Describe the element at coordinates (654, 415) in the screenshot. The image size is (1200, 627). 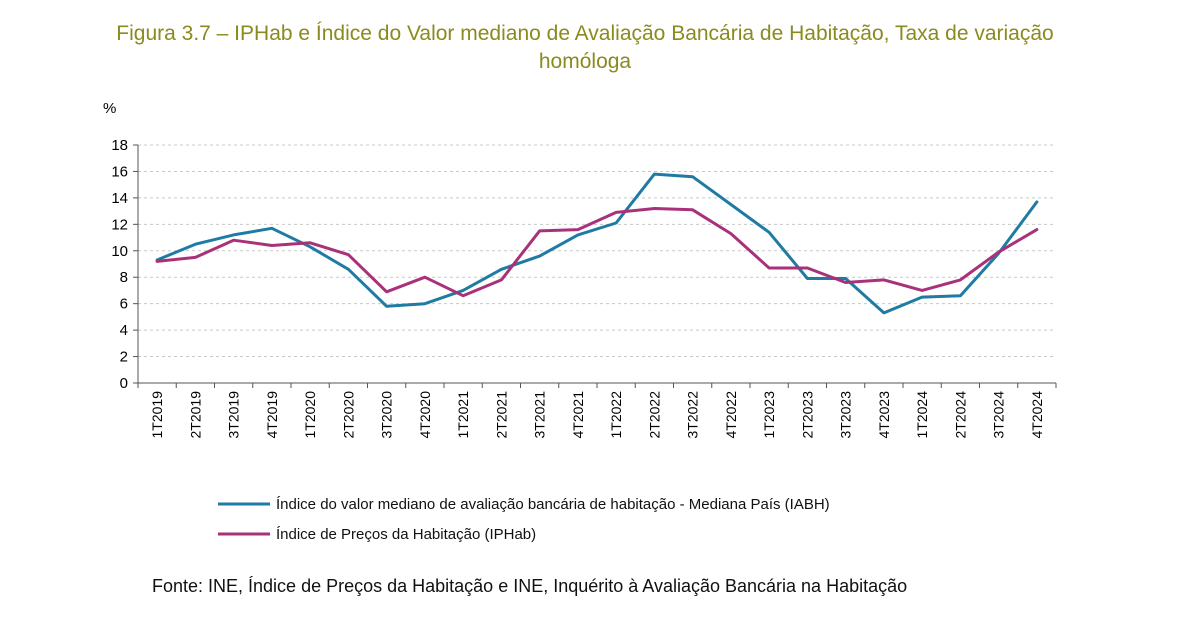
I see `x-tick-label: 2T2022` at that location.